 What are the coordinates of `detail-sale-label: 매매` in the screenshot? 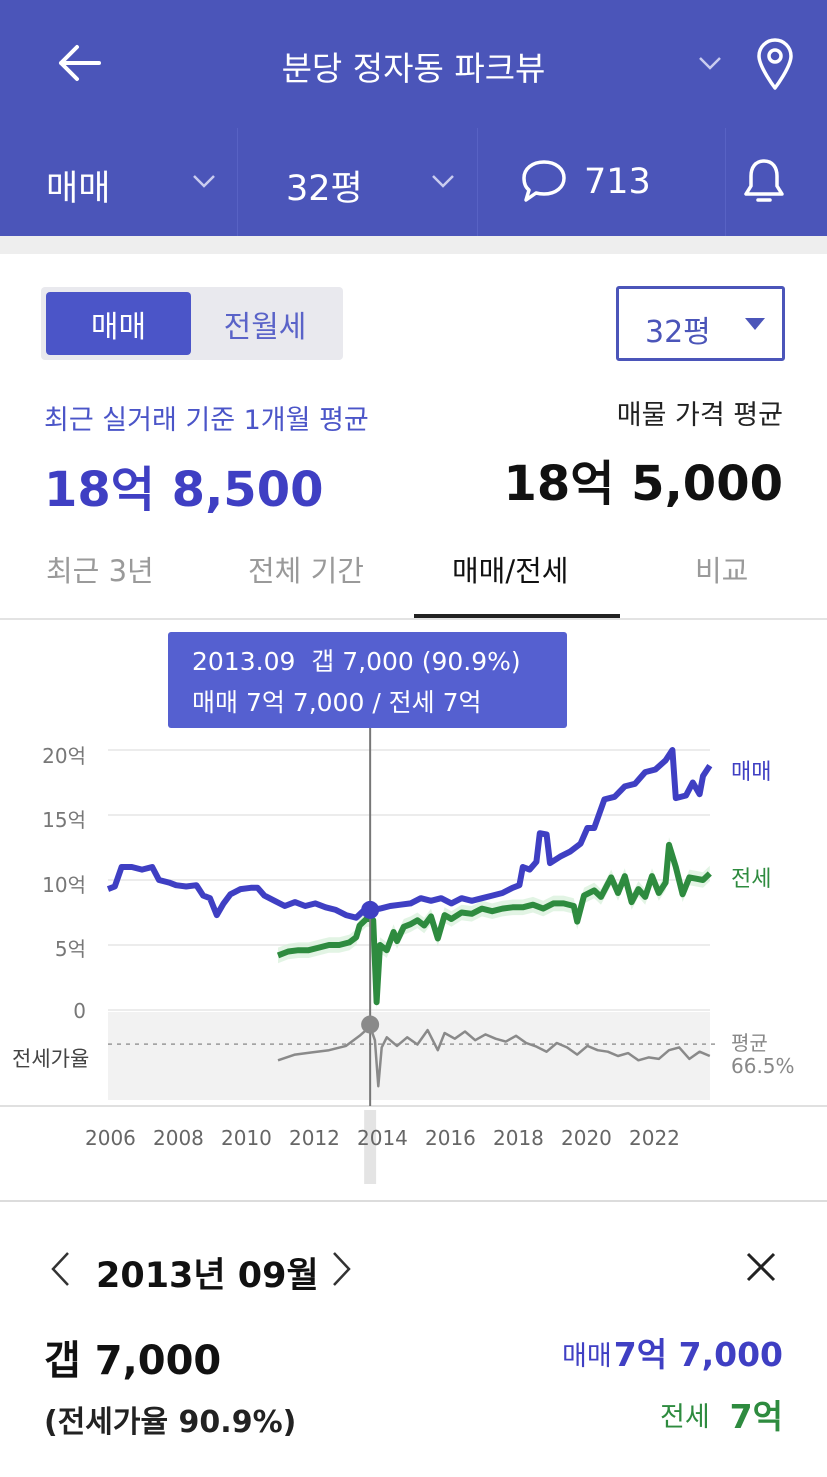 It's located at (587, 1356).